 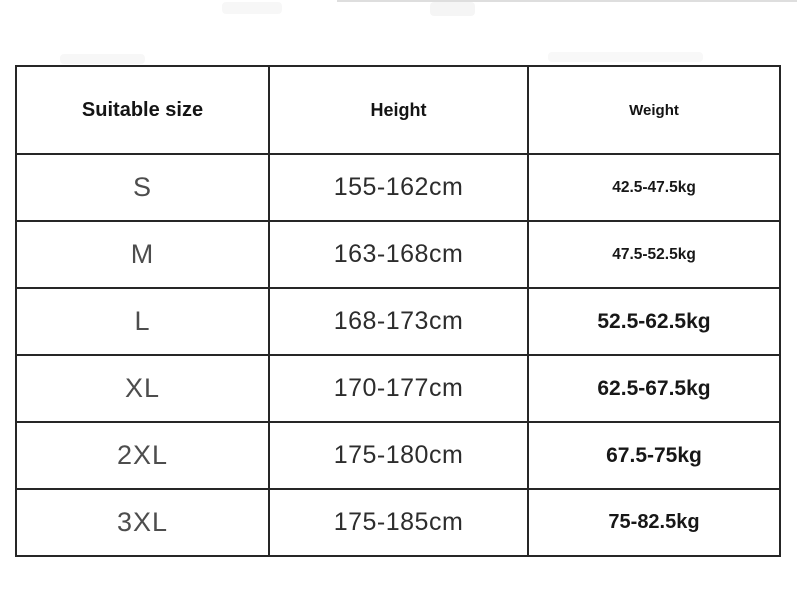 I want to click on size-cell: S, so click(x=142, y=187).